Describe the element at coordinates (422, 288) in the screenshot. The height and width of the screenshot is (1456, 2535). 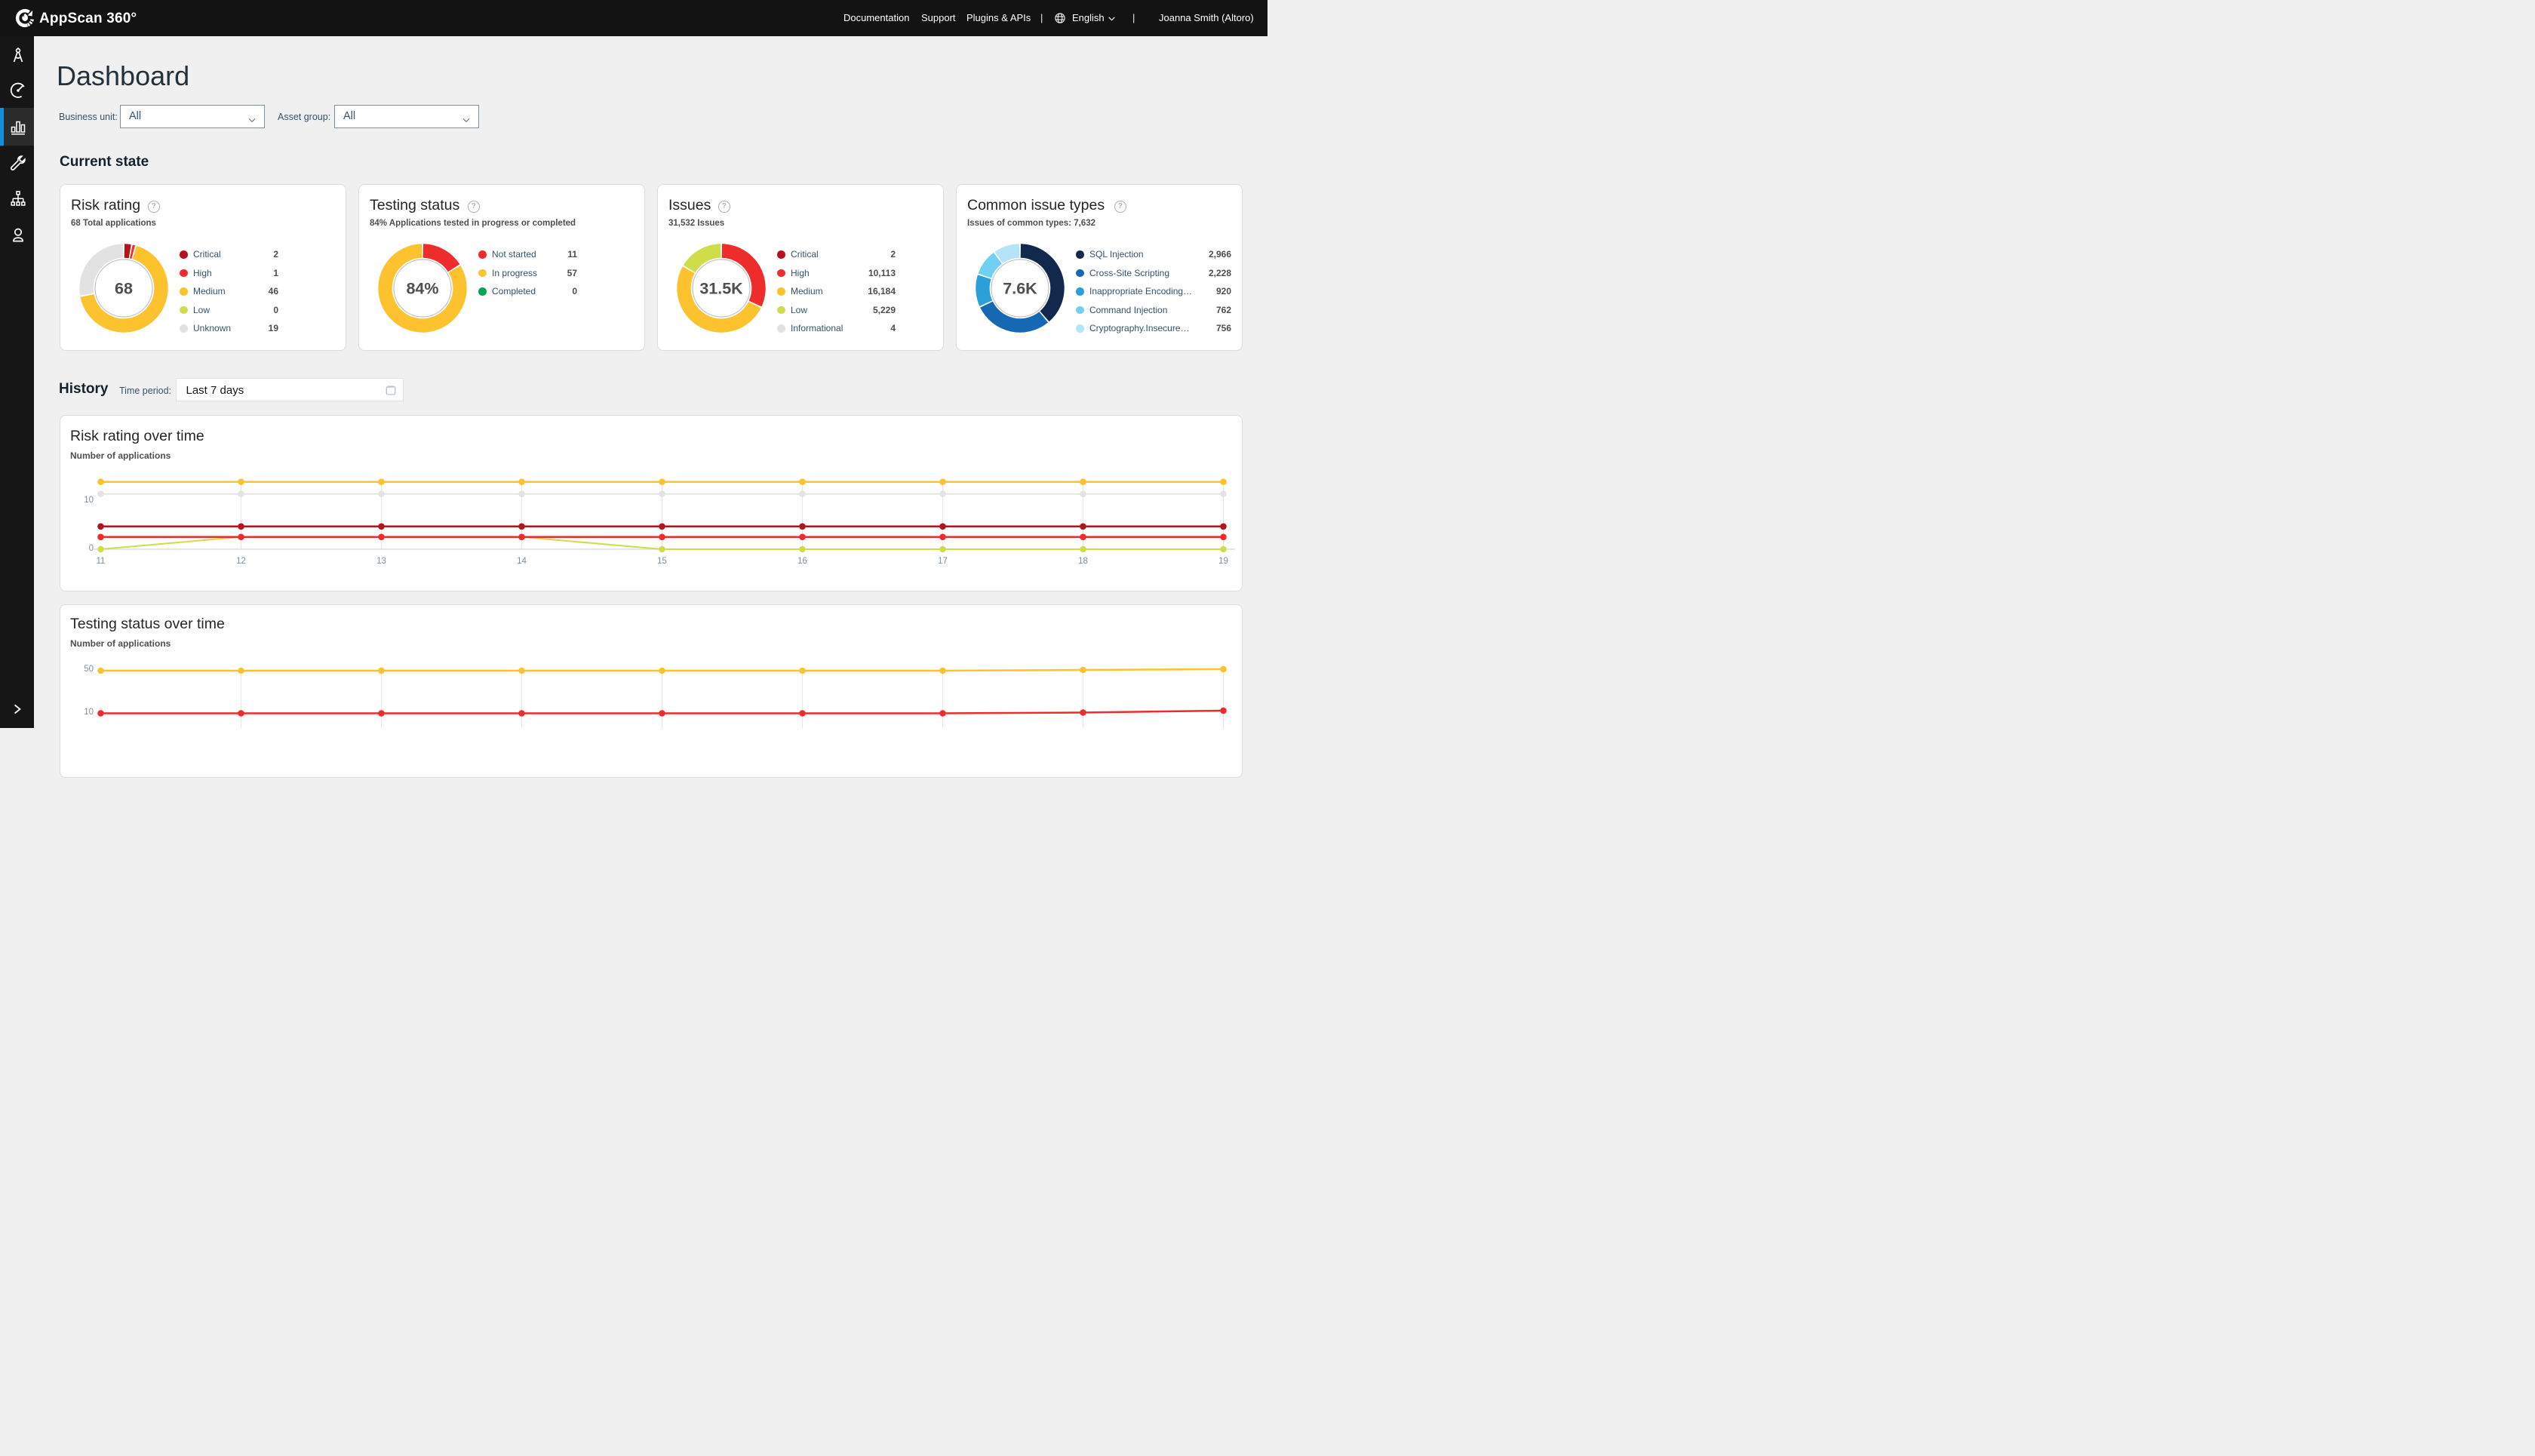
I see `svg-text: 84%` at that location.